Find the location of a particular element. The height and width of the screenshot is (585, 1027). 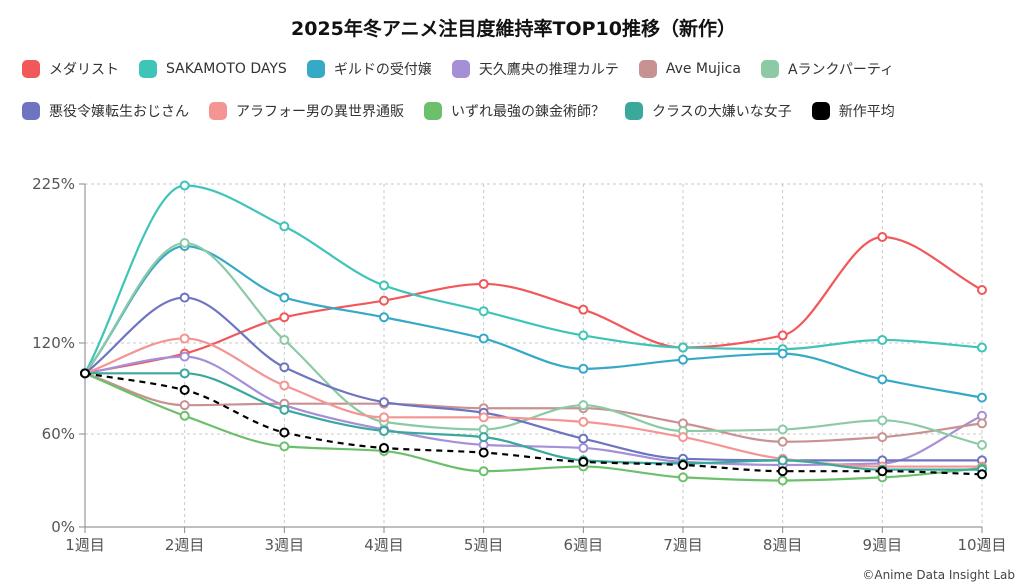

legend-label: クラスの大嫌いな女子 is located at coordinates (722, 112).